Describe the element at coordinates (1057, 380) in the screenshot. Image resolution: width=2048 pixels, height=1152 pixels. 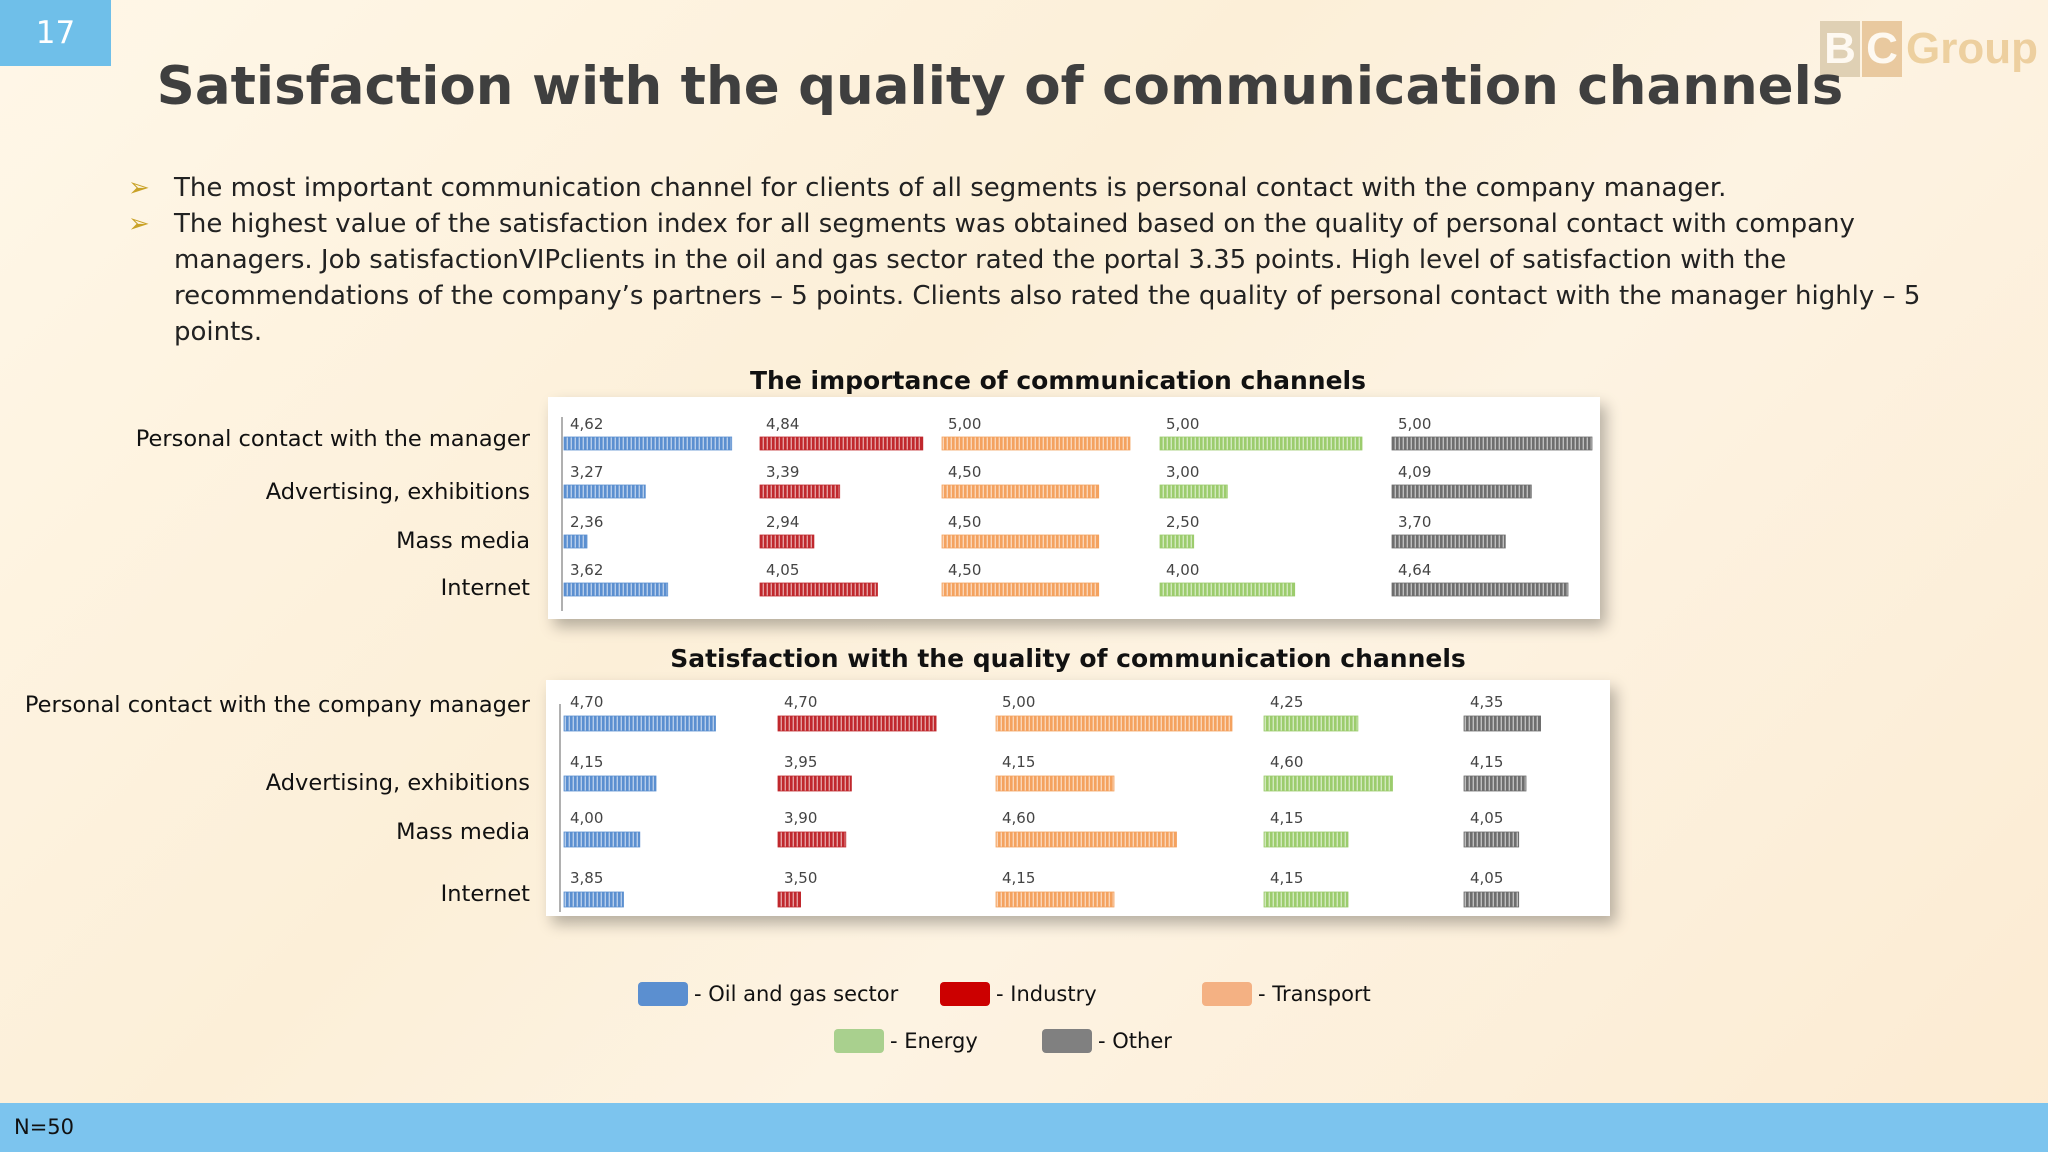
I see `chart-title-importance: The importance of communication channels` at that location.